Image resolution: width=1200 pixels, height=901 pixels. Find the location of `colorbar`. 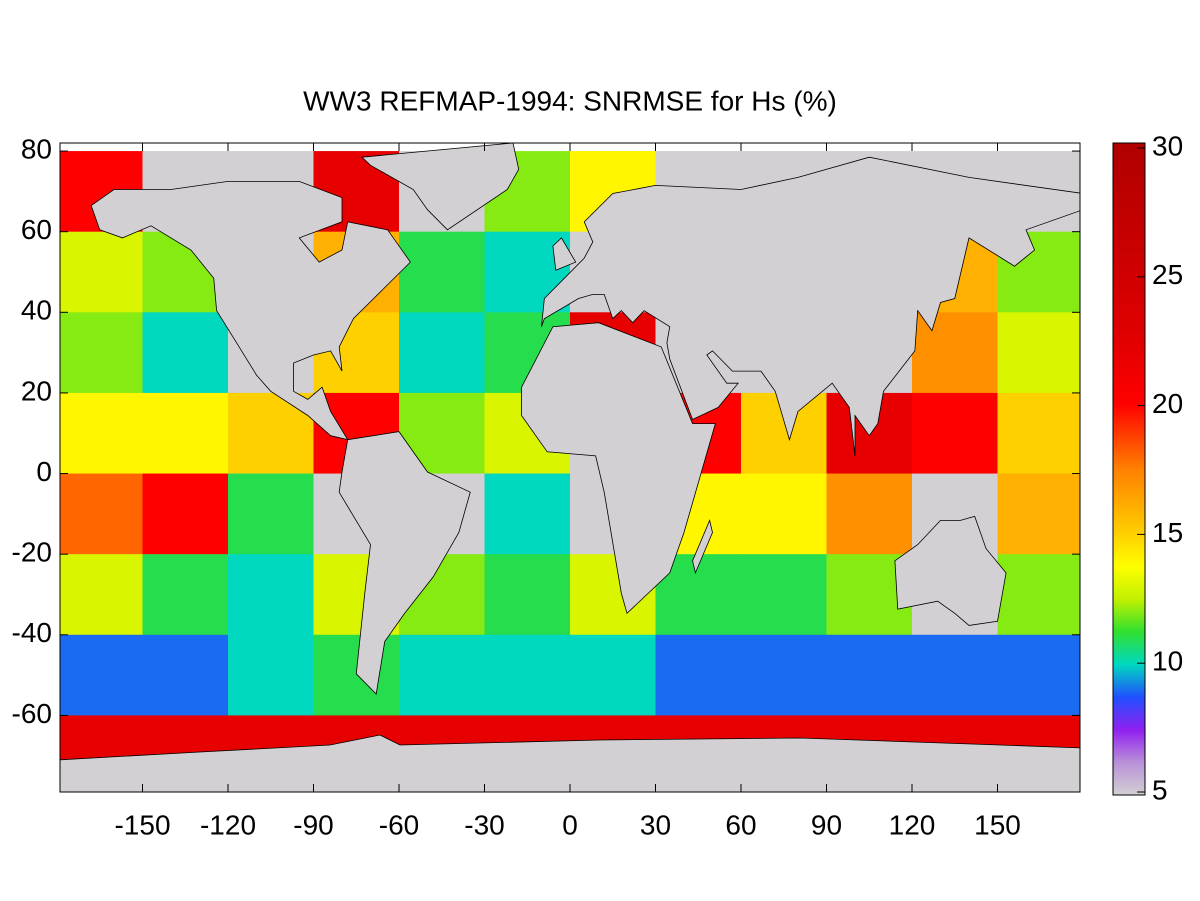

colorbar is located at coordinates (1129, 469).